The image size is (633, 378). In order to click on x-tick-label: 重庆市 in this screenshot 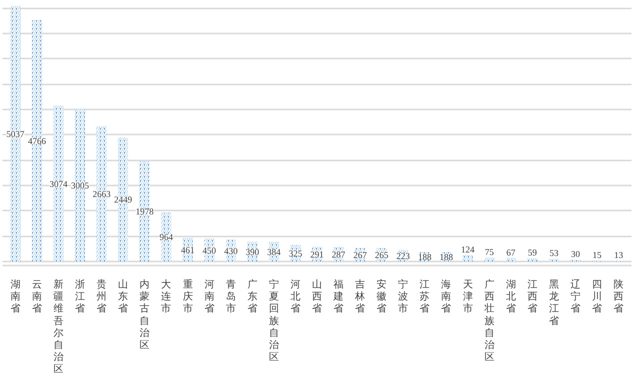, I will do `click(187, 296)`.